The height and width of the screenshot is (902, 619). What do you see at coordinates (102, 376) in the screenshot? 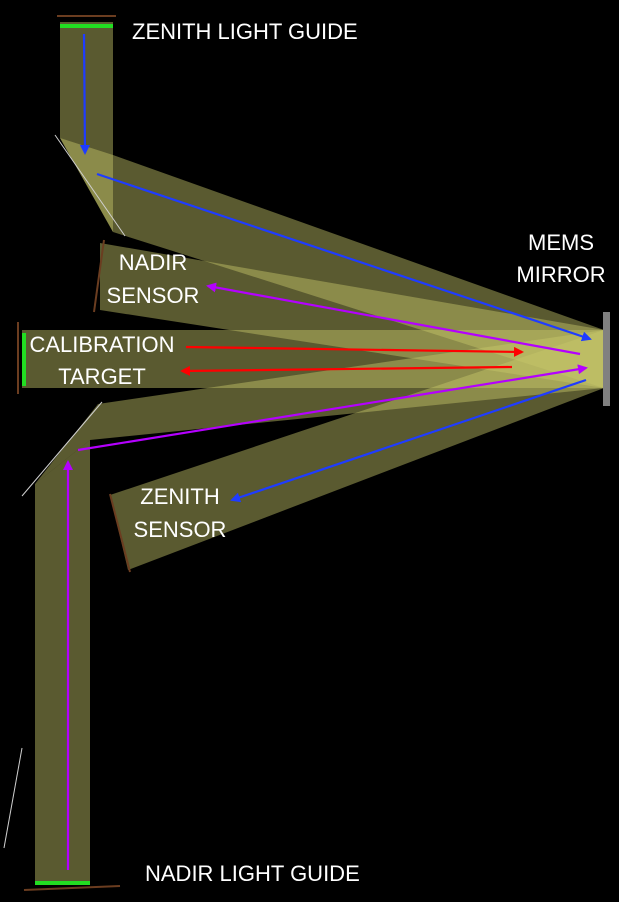
I see `calibration-target-label-line2: TARGET` at bounding box center [102, 376].